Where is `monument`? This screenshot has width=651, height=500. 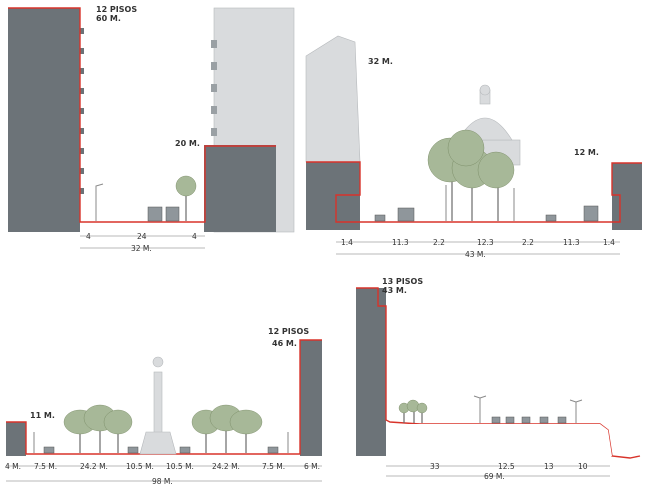
monument is located at coordinates (158, 405).